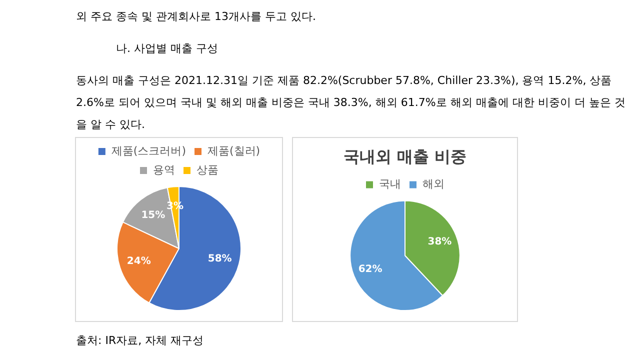  What do you see at coordinates (138, 262) in the screenshot?
I see `data-label: 24%` at bounding box center [138, 262].